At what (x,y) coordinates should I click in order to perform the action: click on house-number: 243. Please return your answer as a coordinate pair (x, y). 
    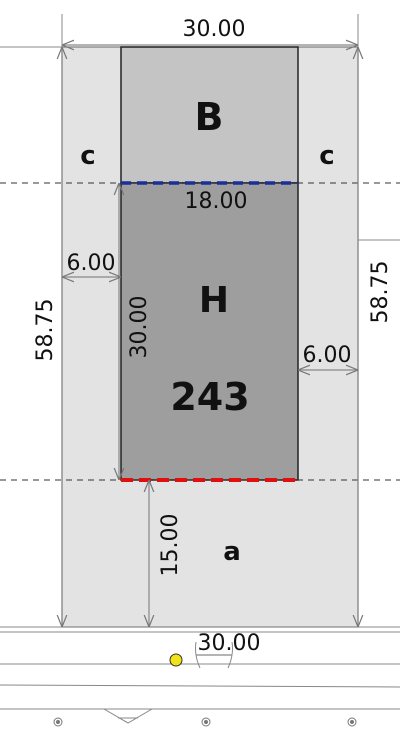
    Looking at the image, I should click on (209, 397).